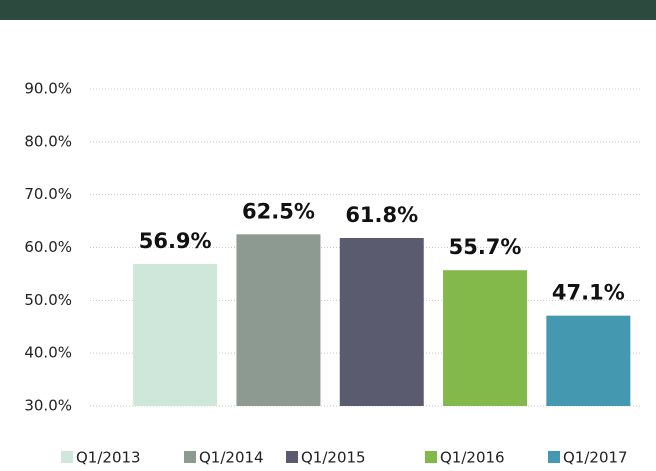 The height and width of the screenshot is (471, 656). What do you see at coordinates (485, 247) in the screenshot?
I see `data-label: 55.7%` at bounding box center [485, 247].